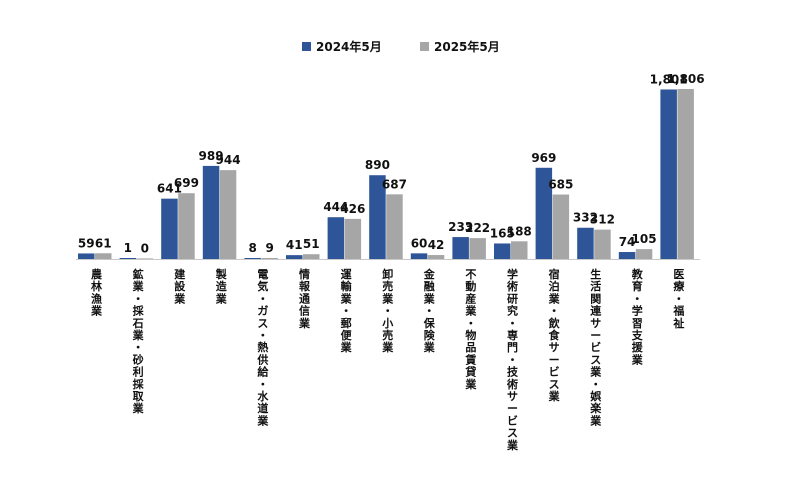 Image resolution: width=800 pixels, height=499 pixels. I want to click on category-label-13: 教育・学習支援業, so click(637, 316).